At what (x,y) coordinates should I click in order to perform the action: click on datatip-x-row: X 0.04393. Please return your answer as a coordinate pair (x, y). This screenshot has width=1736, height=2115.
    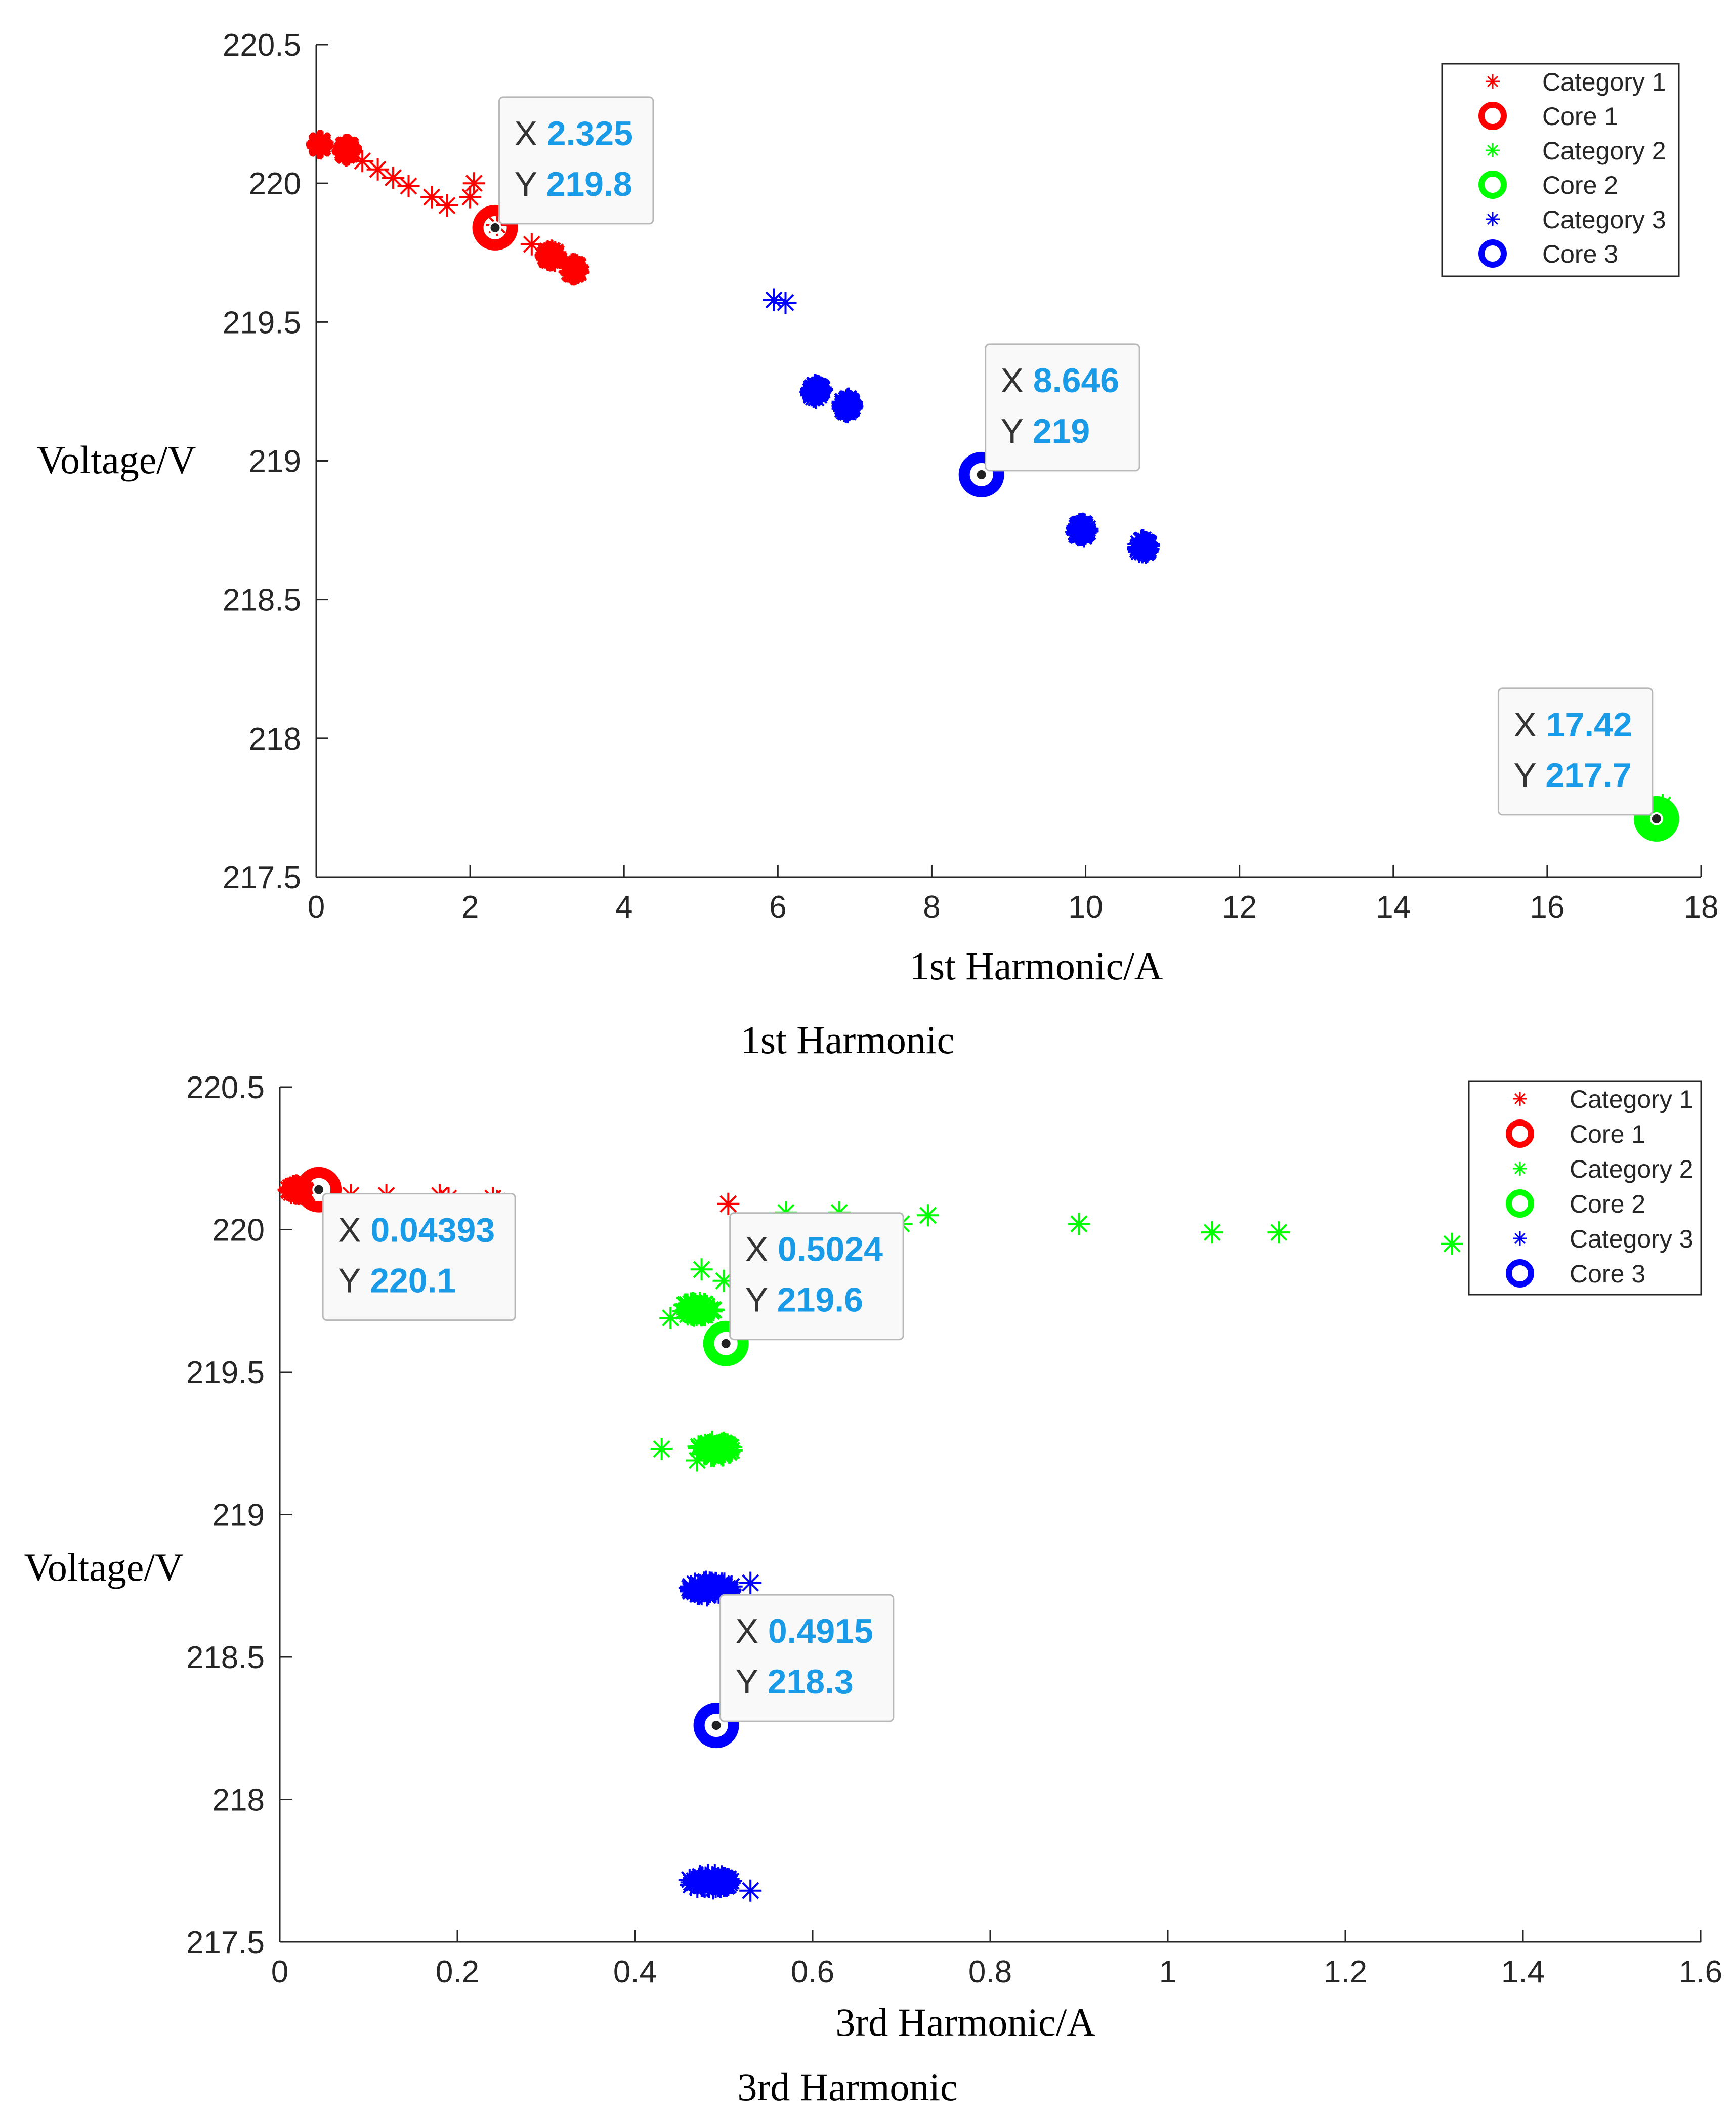
    Looking at the image, I should click on (416, 1230).